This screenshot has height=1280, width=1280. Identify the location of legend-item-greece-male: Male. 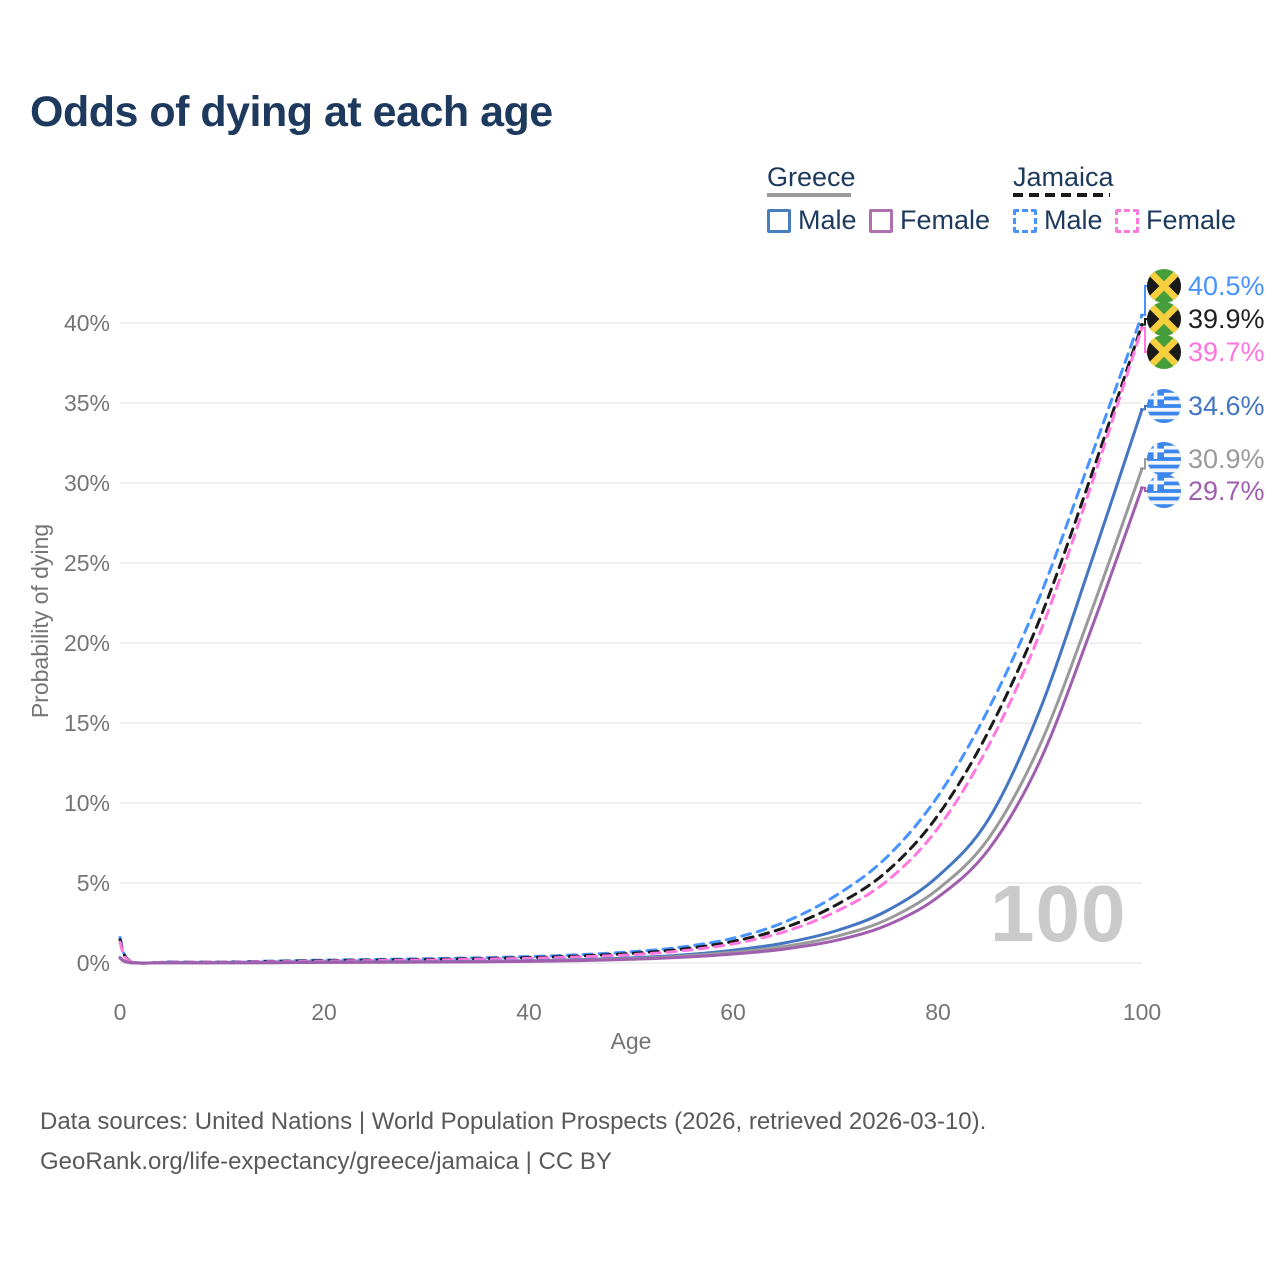
(812, 220).